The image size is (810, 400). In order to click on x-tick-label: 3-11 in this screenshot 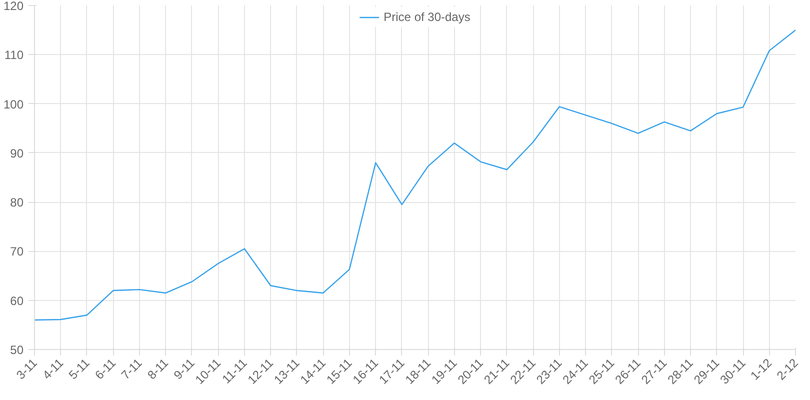, I will do `click(27, 369)`.